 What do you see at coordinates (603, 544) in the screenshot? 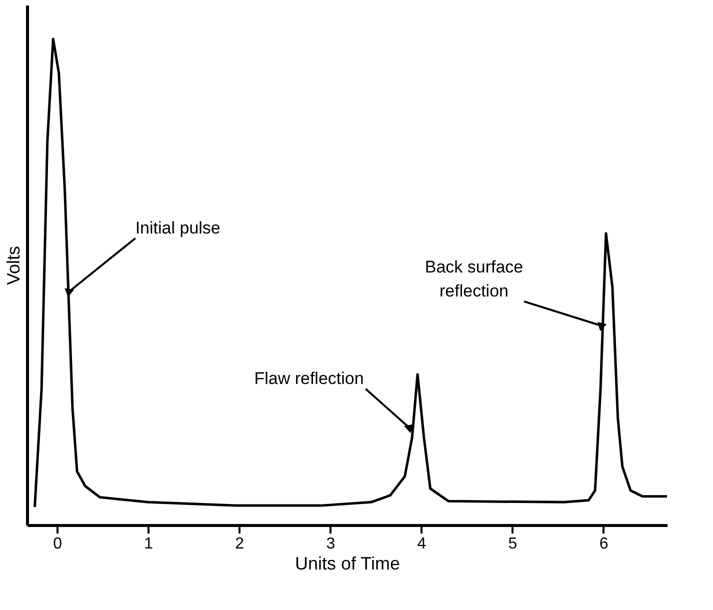
I see `x-tick-label: 6` at bounding box center [603, 544].